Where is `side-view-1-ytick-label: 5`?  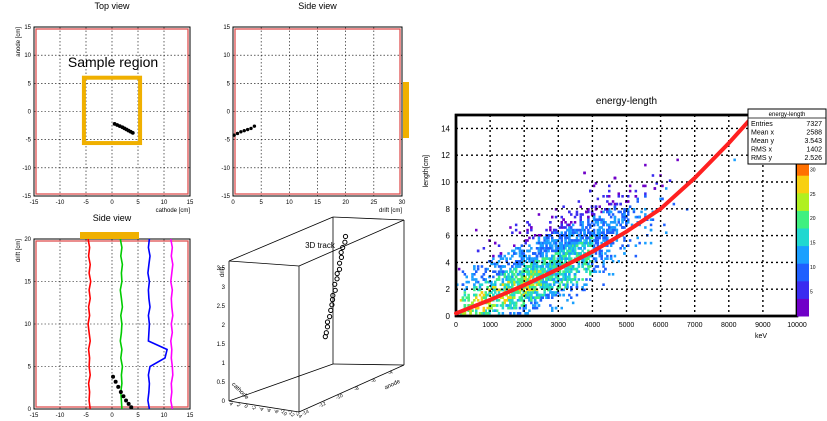
side-view-1-ytick-label: 5 is located at coordinates (229, 84).